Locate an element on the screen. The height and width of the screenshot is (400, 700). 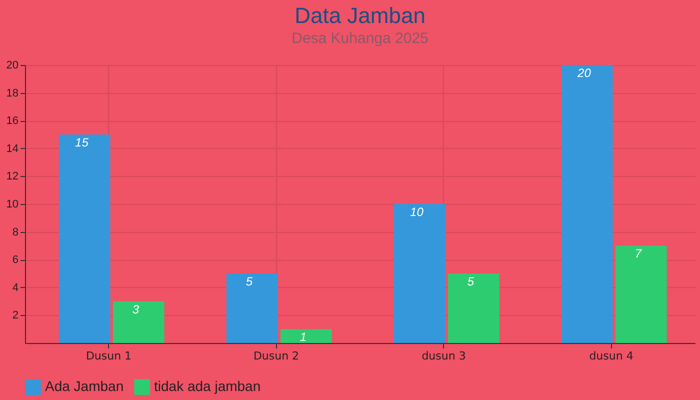
y-tick-label: 14 is located at coordinates (12, 148).